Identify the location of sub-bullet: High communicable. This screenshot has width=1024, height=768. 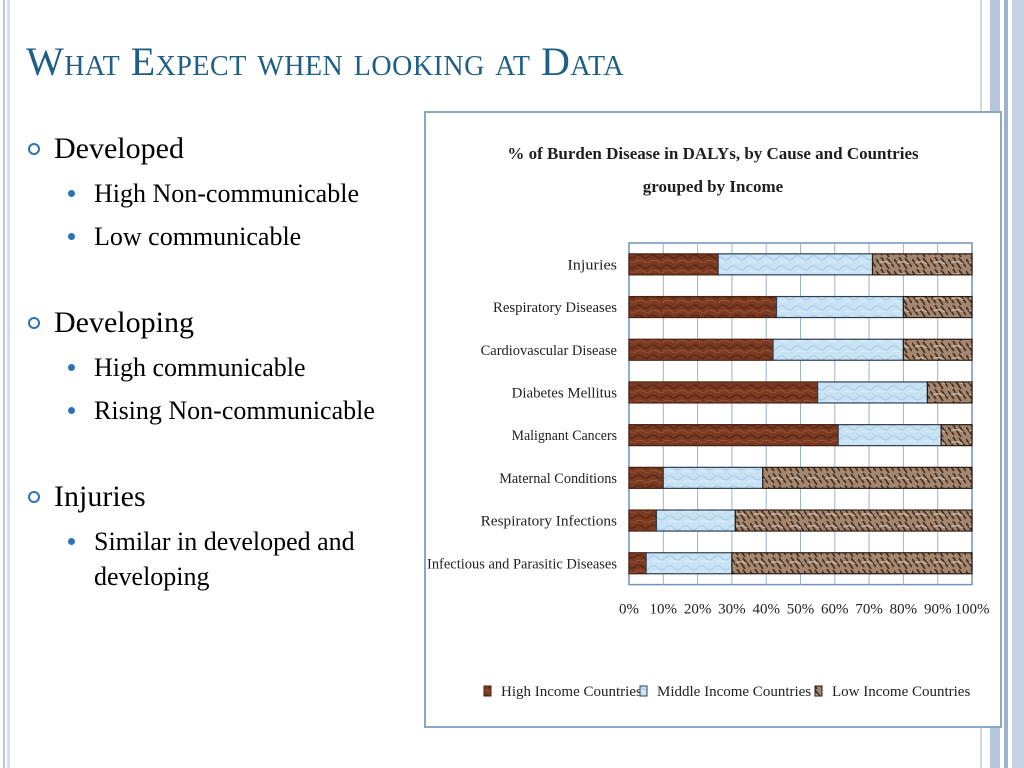
(216, 367).